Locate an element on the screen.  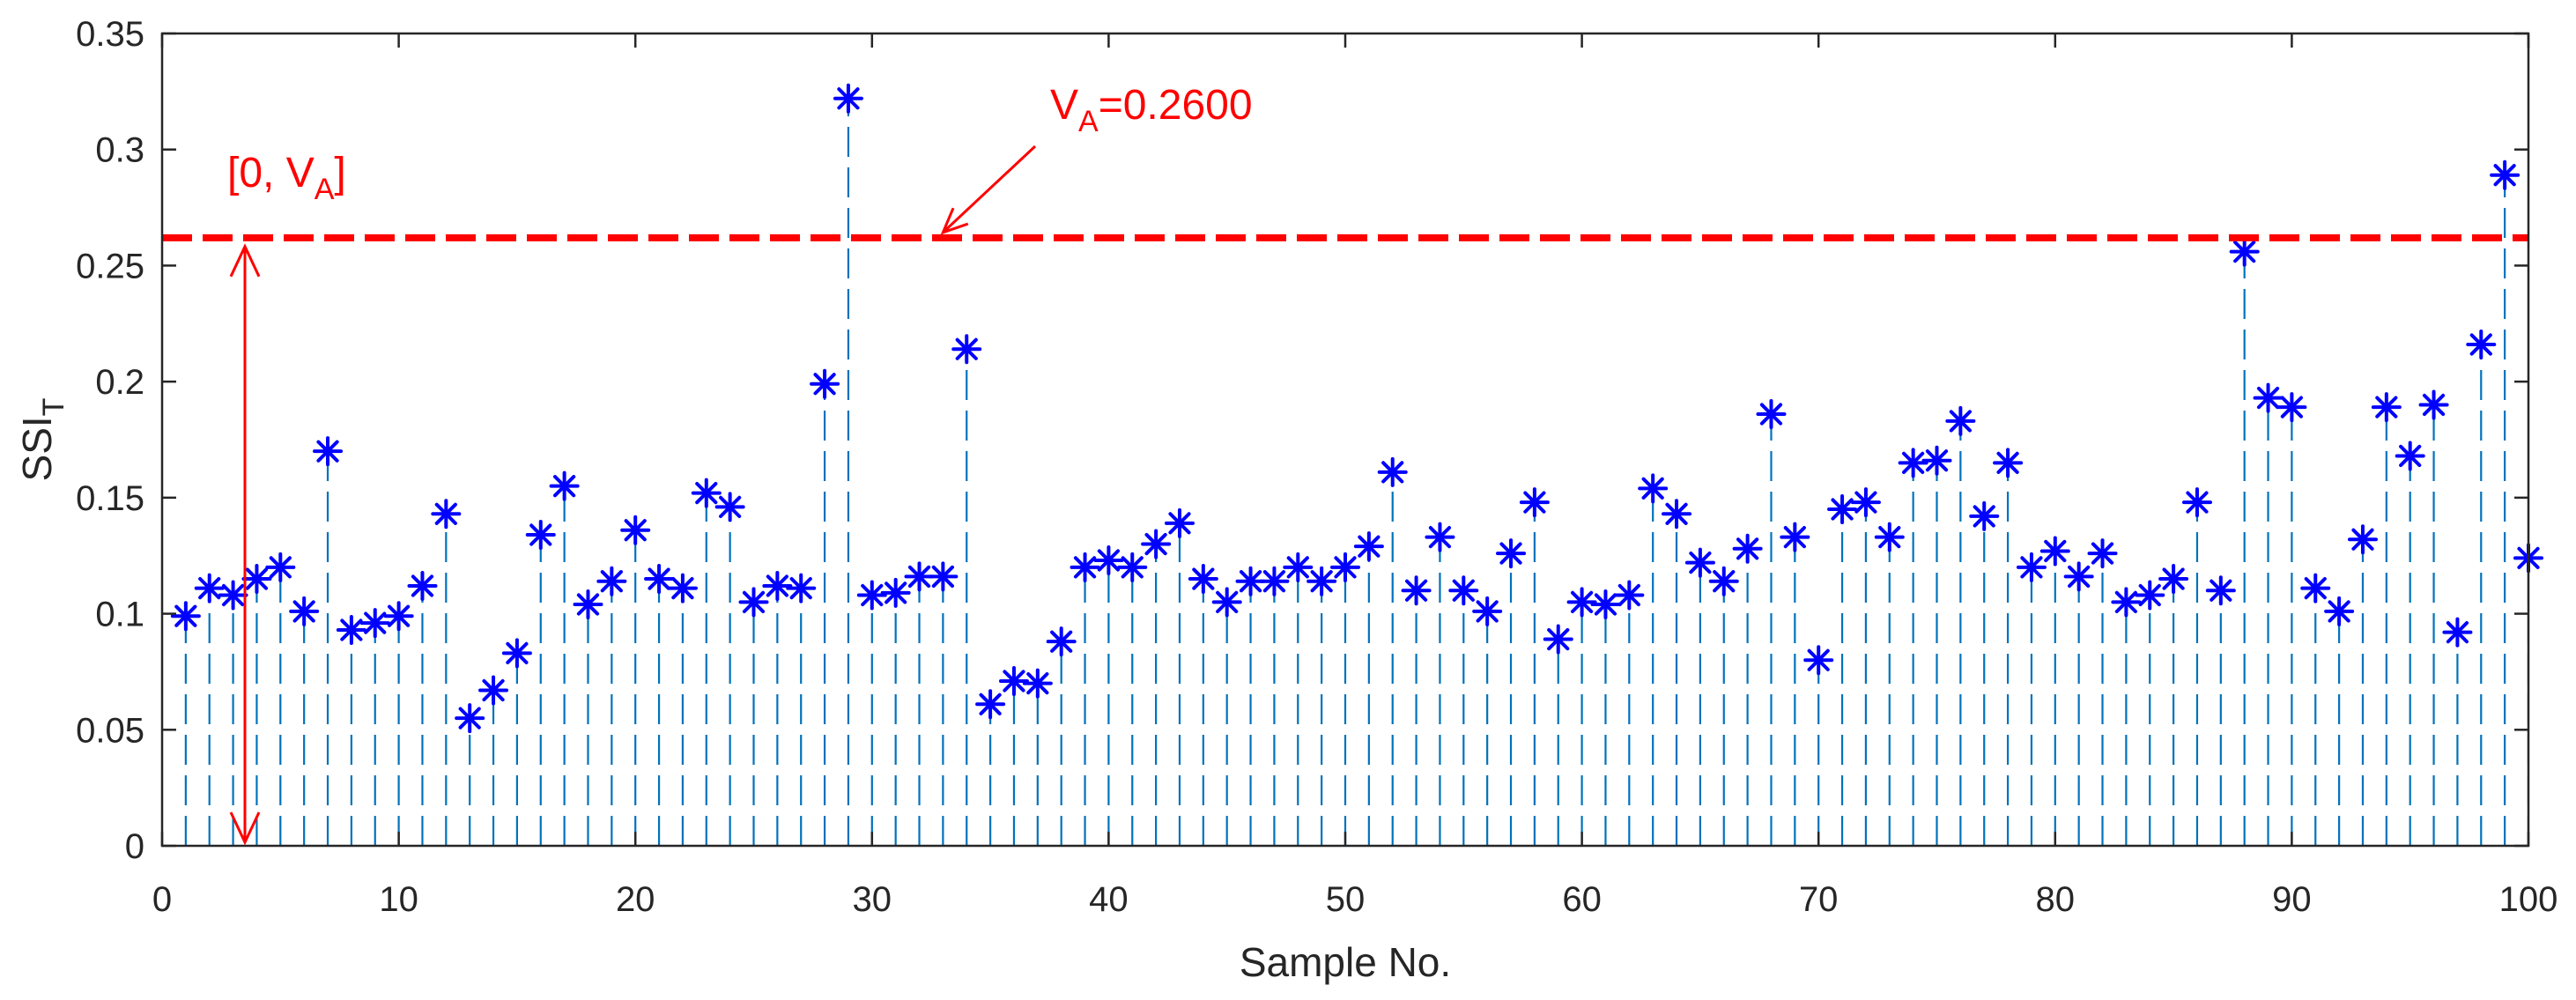
x-tick-label: 60 is located at coordinates (1582, 899).